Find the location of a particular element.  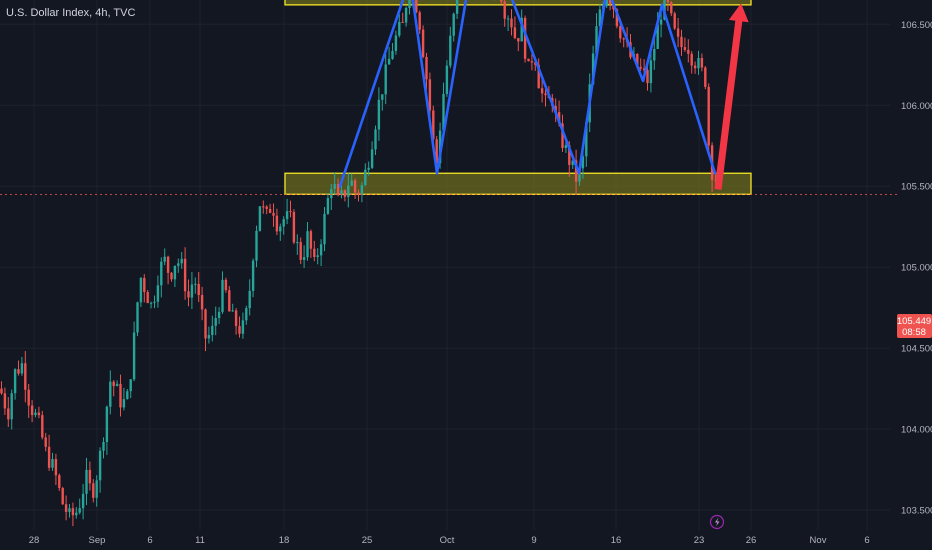

support-zone is located at coordinates (518, 183).